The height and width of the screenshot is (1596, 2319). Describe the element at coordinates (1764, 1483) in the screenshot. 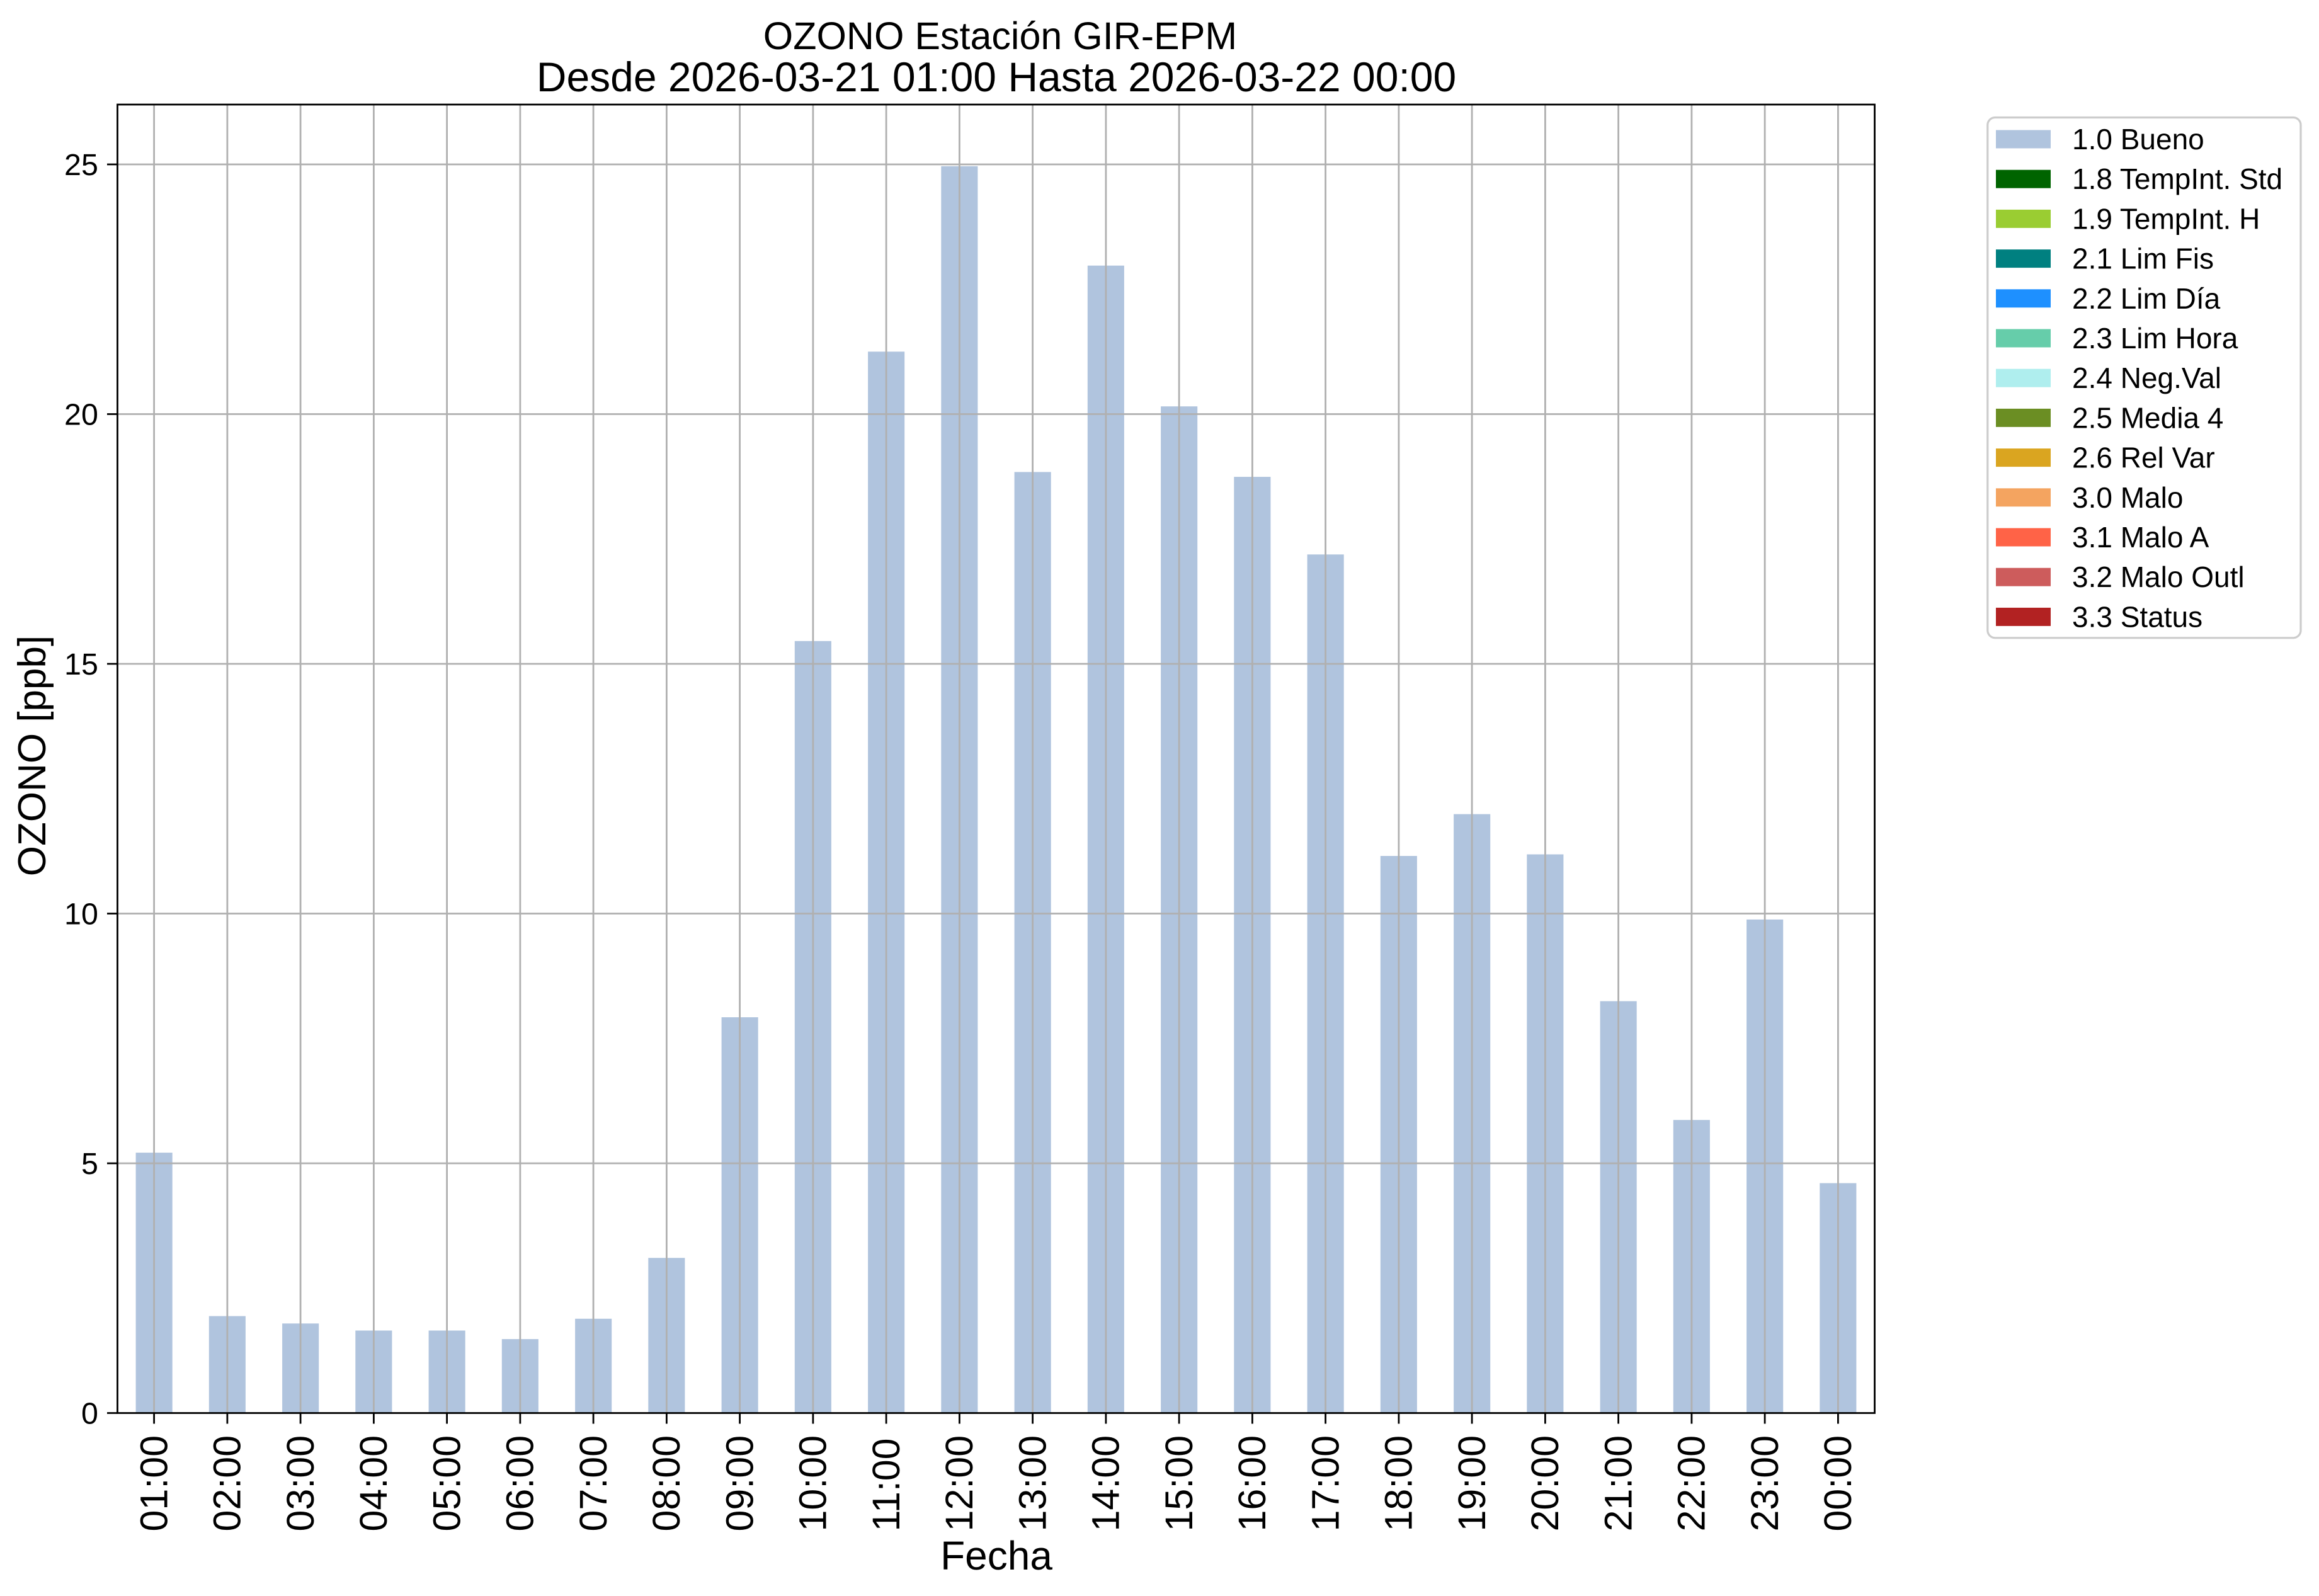

I see `svg-text: 23:00` at that location.